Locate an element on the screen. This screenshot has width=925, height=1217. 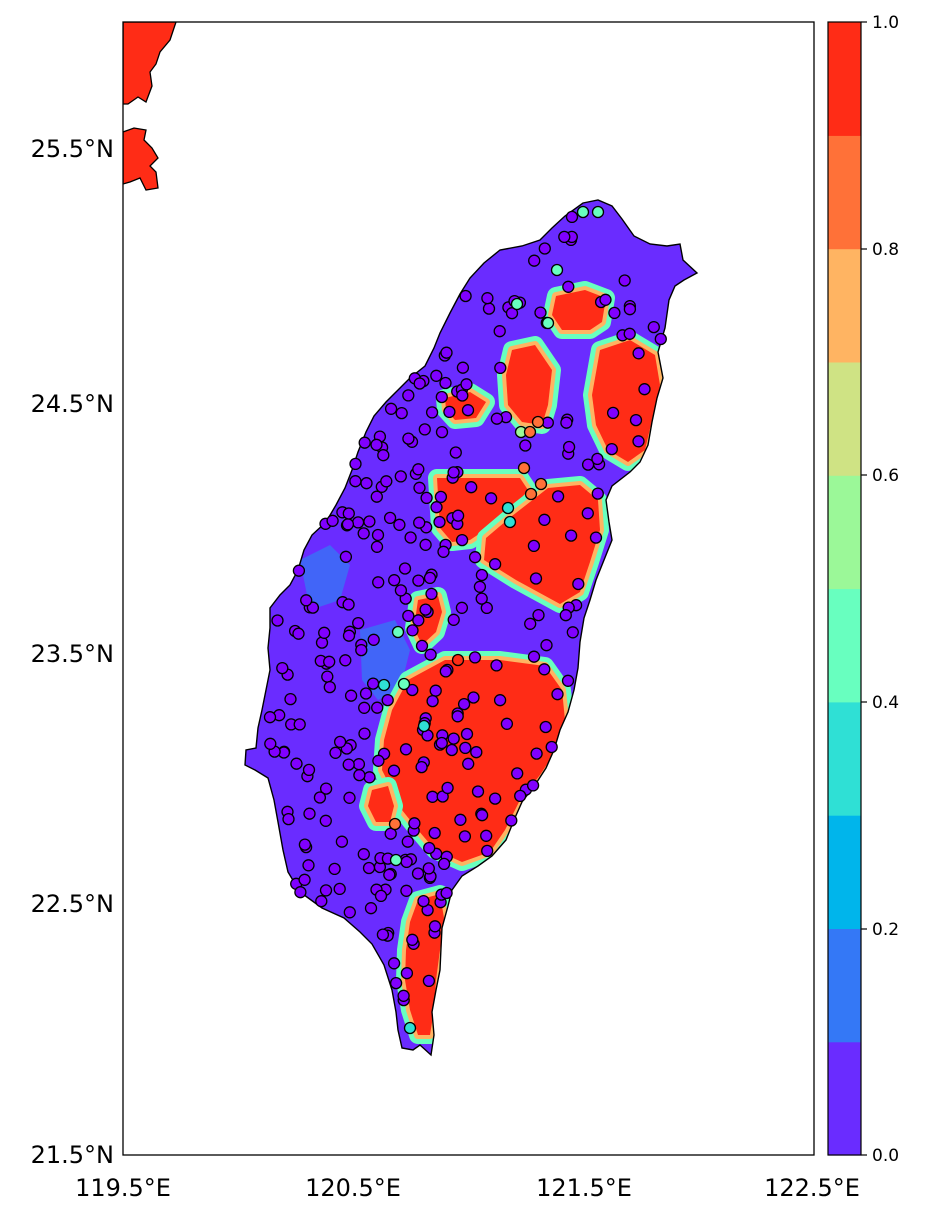
colorbar-tick-label: 0.0 is located at coordinates (885, 1156).